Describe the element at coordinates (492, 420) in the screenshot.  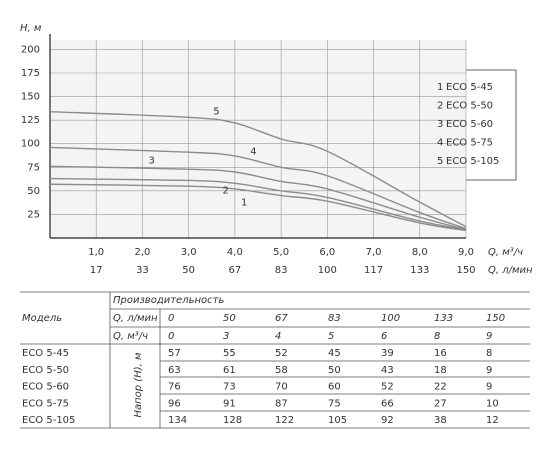
I see `head-cell: 12` at that location.